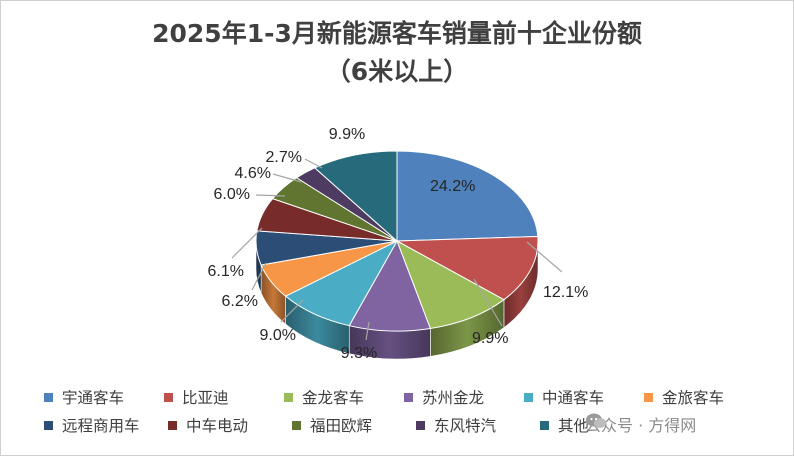 This screenshot has width=794, height=456. What do you see at coordinates (574, 426) in the screenshot?
I see `legend-label: 其他` at bounding box center [574, 426].